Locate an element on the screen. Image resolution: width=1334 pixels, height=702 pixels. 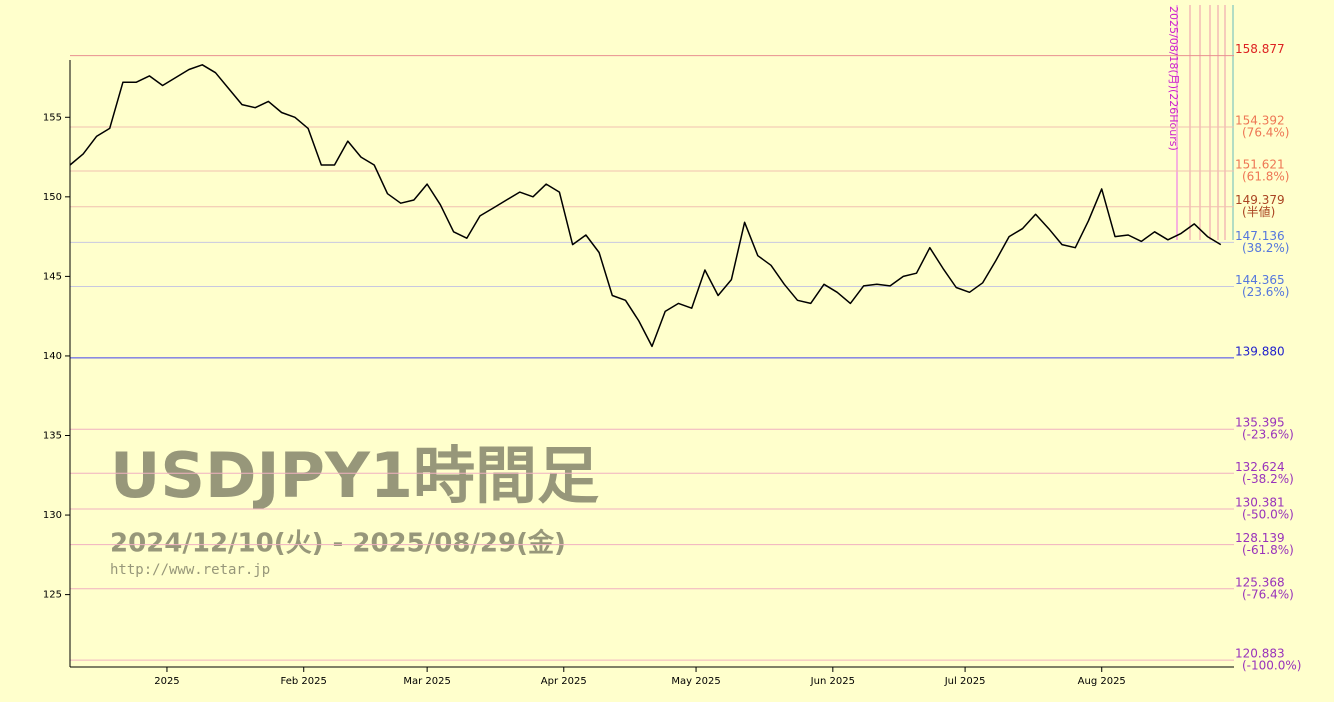
y-tick-label: 140 is located at coordinates (52, 356).